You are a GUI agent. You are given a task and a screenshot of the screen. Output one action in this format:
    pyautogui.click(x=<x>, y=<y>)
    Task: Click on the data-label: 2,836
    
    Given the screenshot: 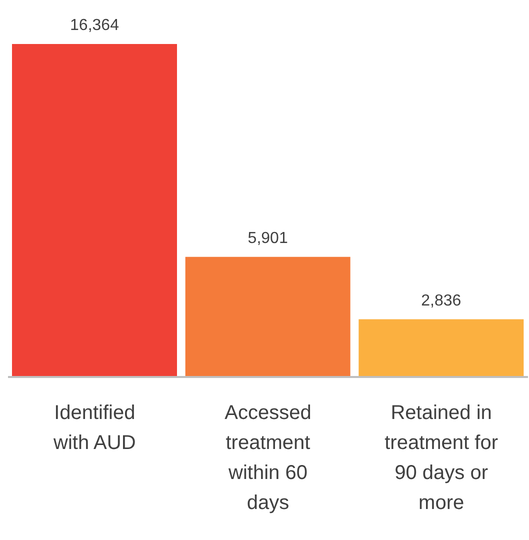 What is the action you would take?
    pyautogui.click(x=441, y=301)
    